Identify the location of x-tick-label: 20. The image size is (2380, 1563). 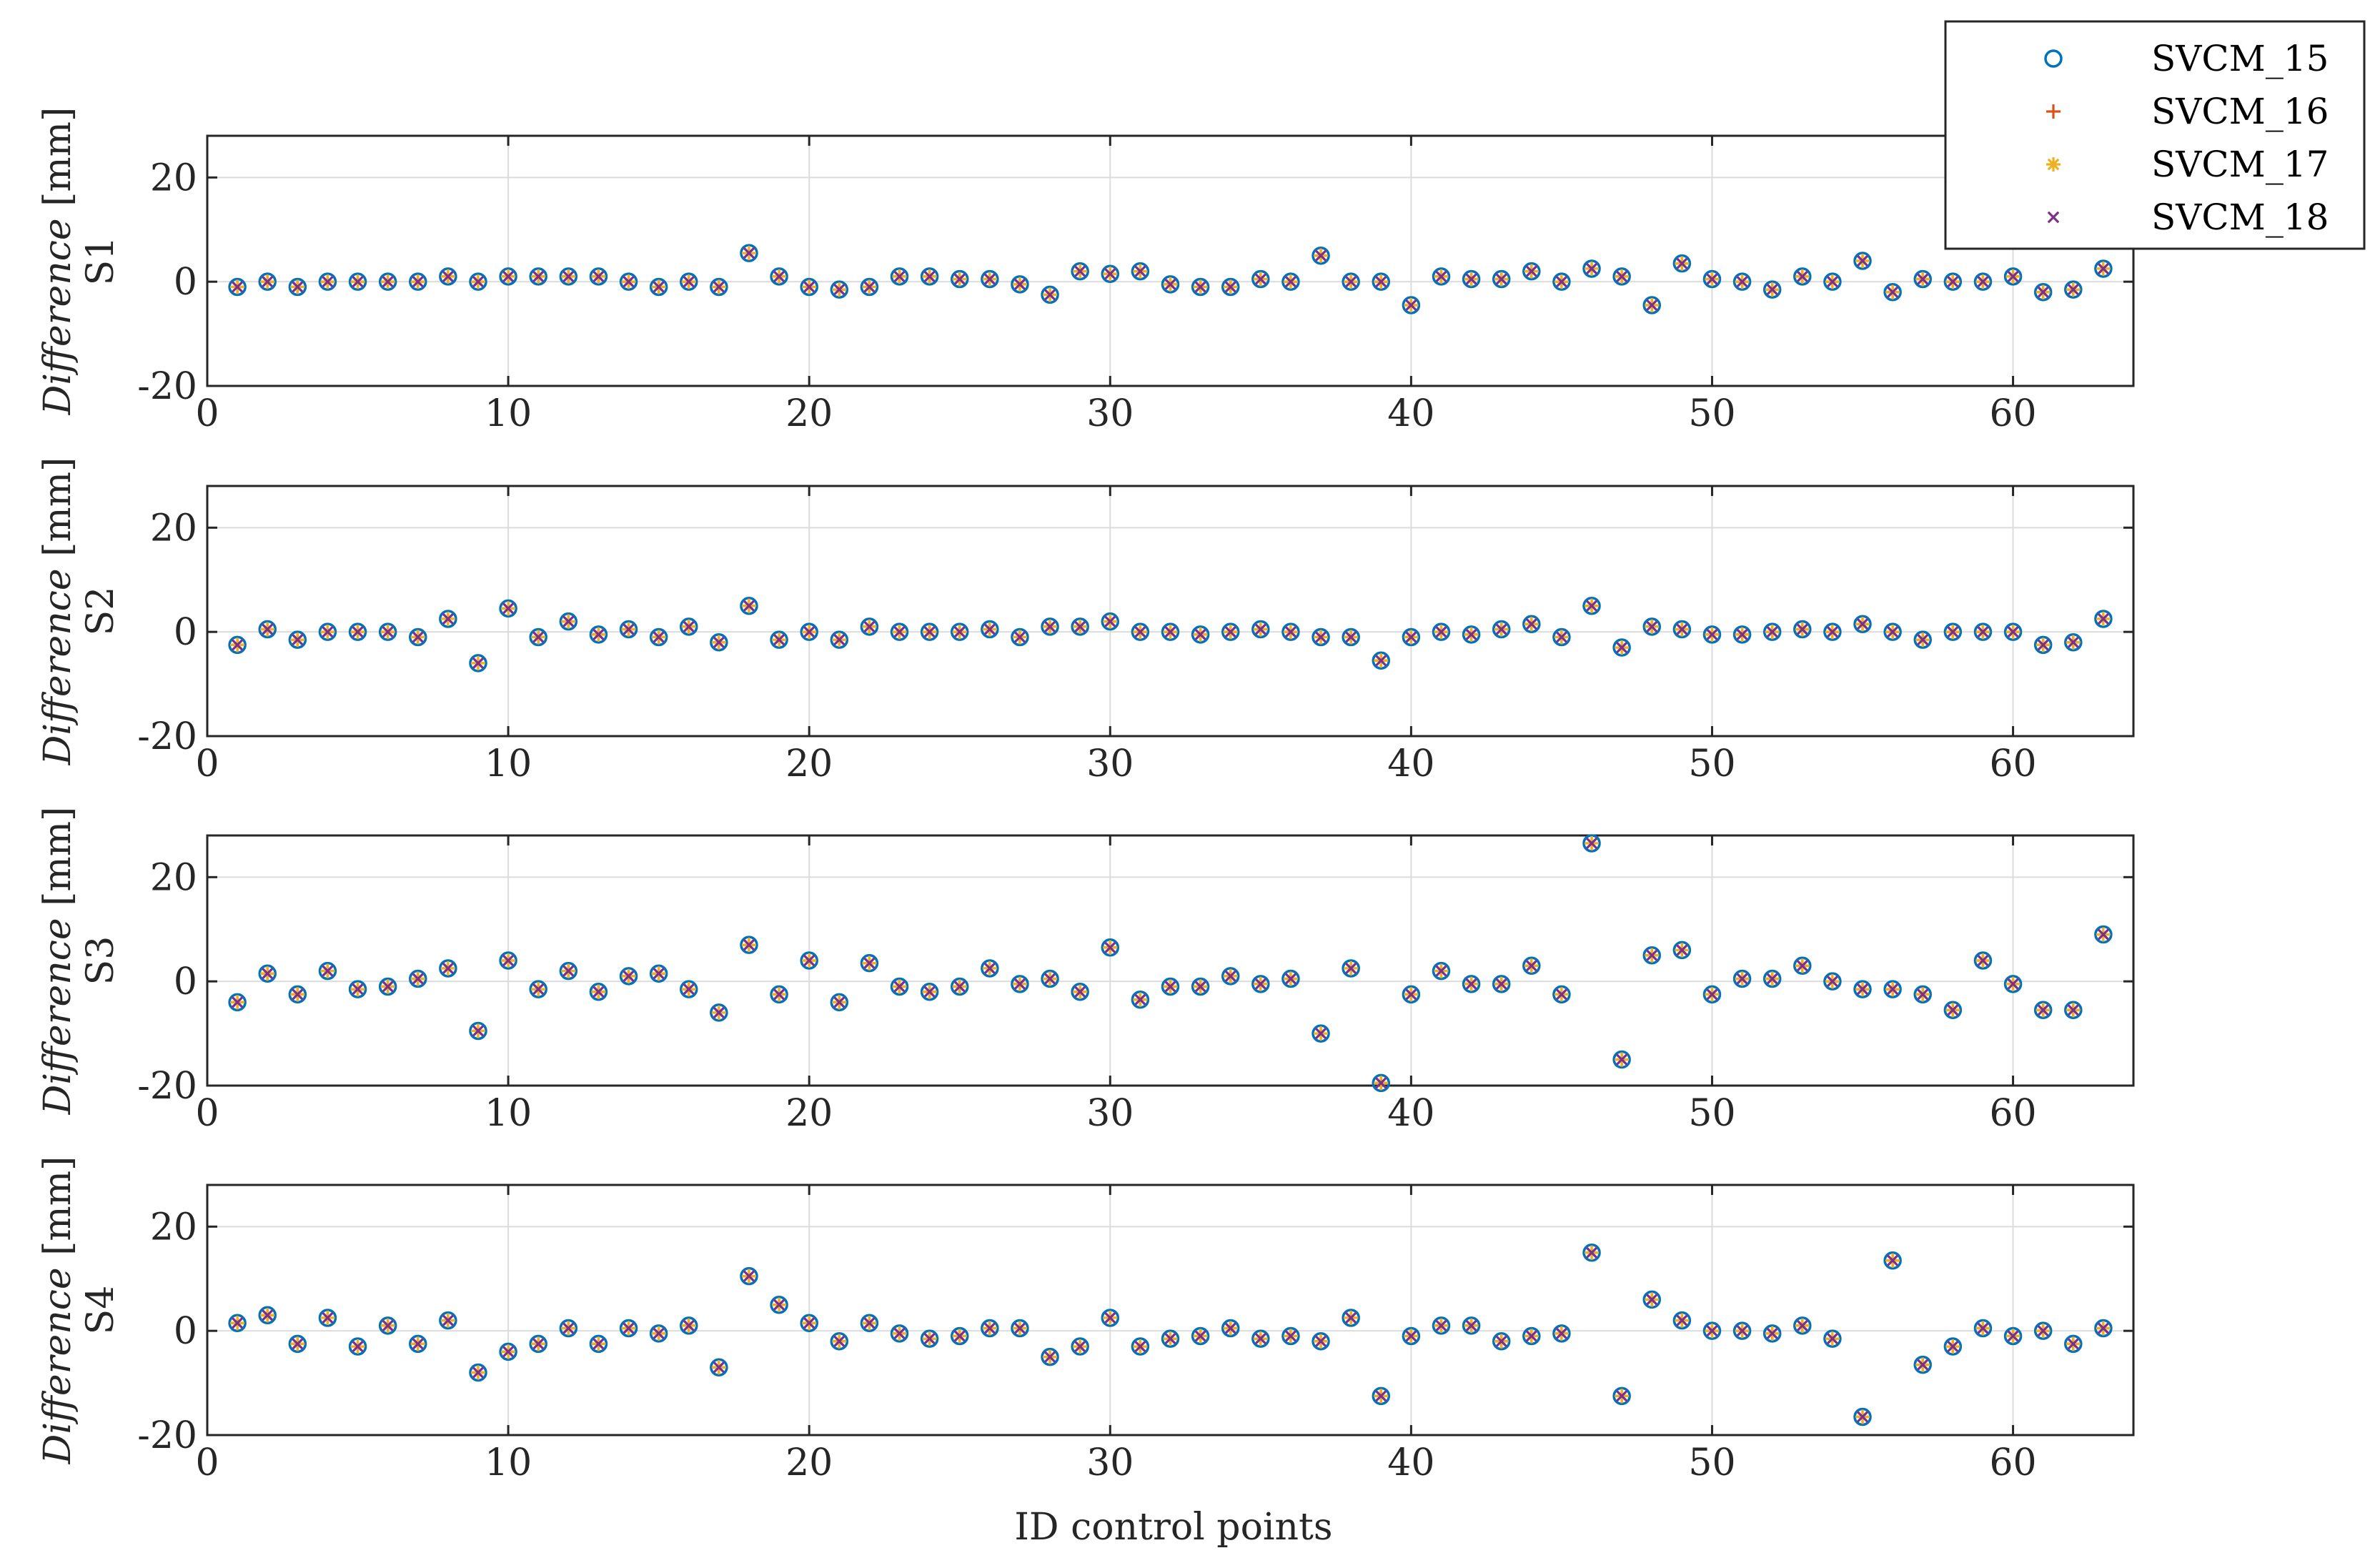
(809, 1463).